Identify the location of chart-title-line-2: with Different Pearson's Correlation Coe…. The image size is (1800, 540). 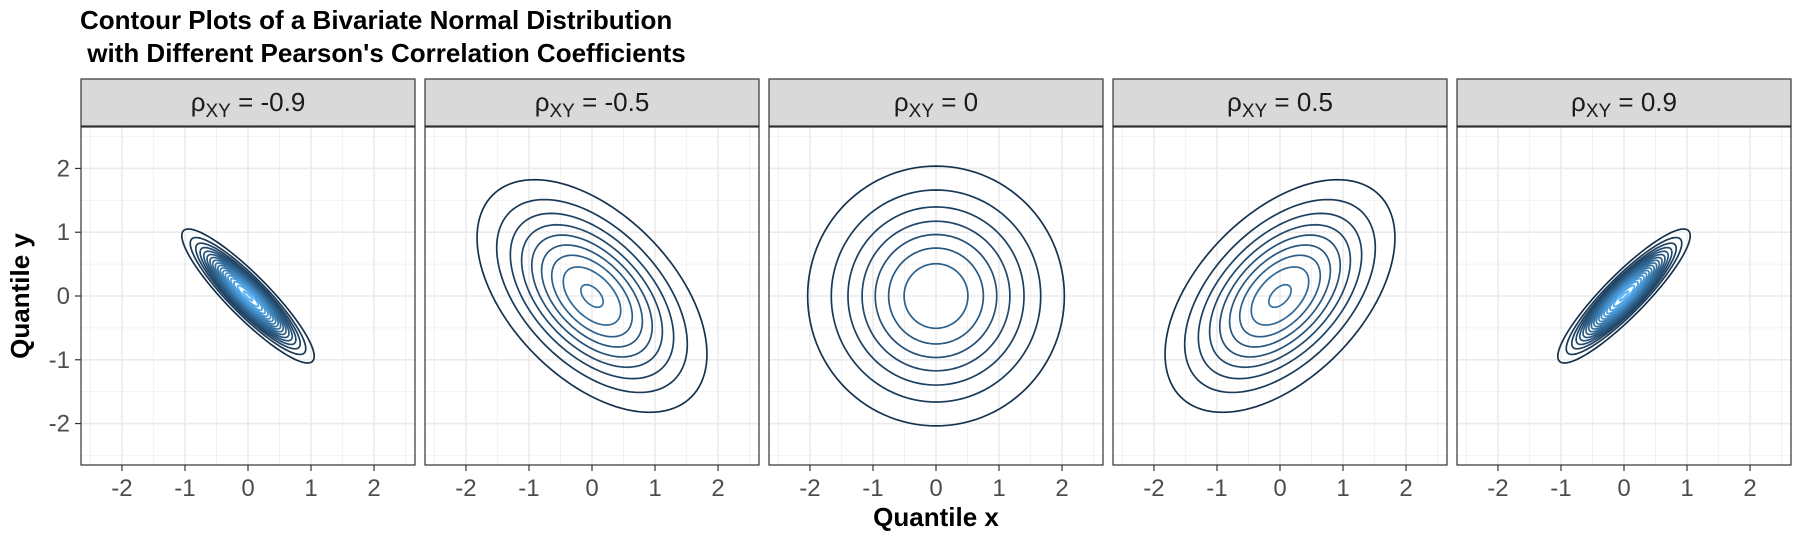
(383, 53).